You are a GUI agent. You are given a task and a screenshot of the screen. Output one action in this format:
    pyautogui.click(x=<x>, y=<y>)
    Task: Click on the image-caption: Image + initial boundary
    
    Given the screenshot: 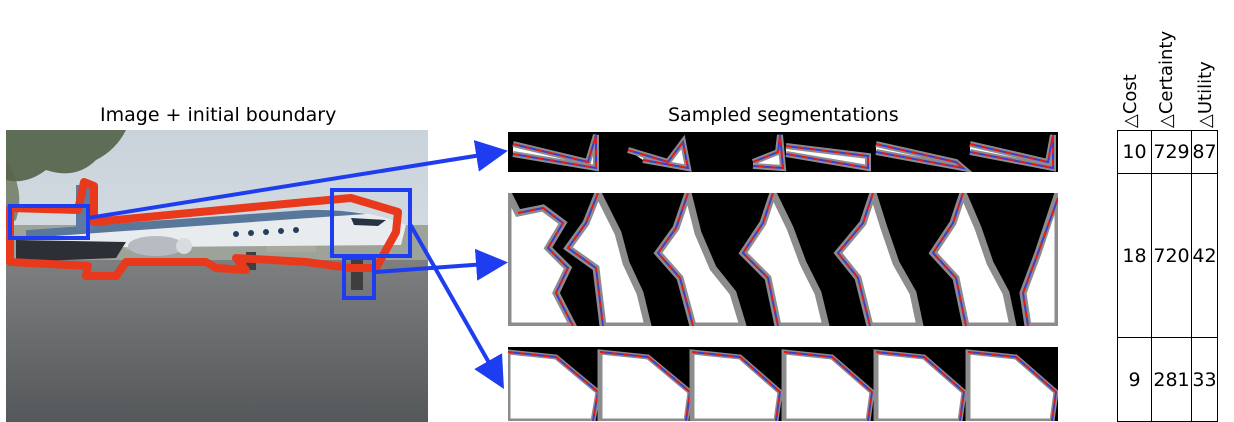 What is the action you would take?
    pyautogui.click(x=218, y=115)
    